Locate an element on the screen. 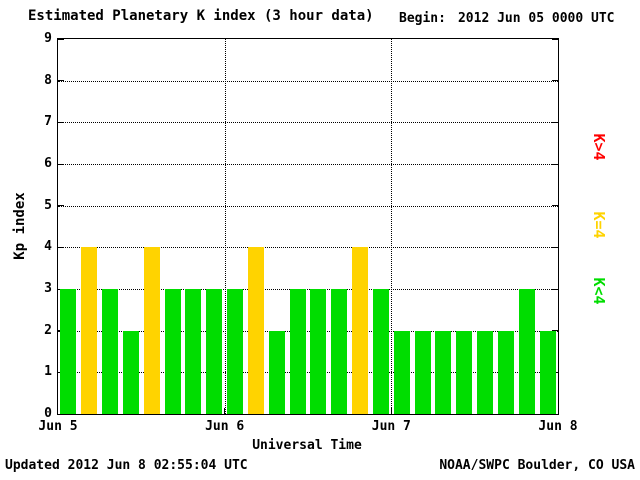 The height and width of the screenshot is (480, 640). legend-k-lt-4: K<4 is located at coordinates (599, 291).